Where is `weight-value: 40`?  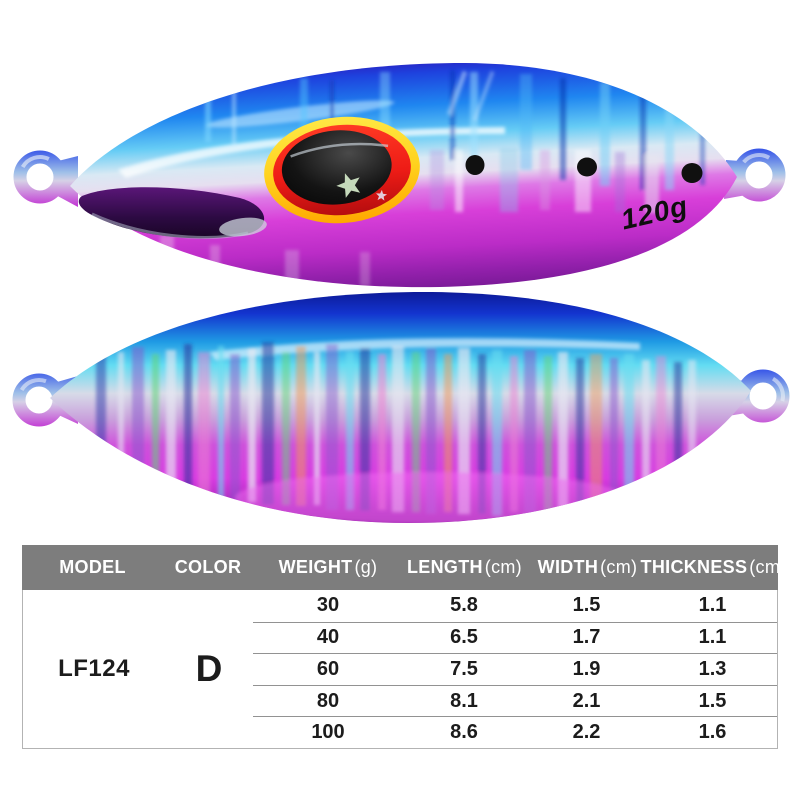
weight-value: 40 is located at coordinates (328, 637).